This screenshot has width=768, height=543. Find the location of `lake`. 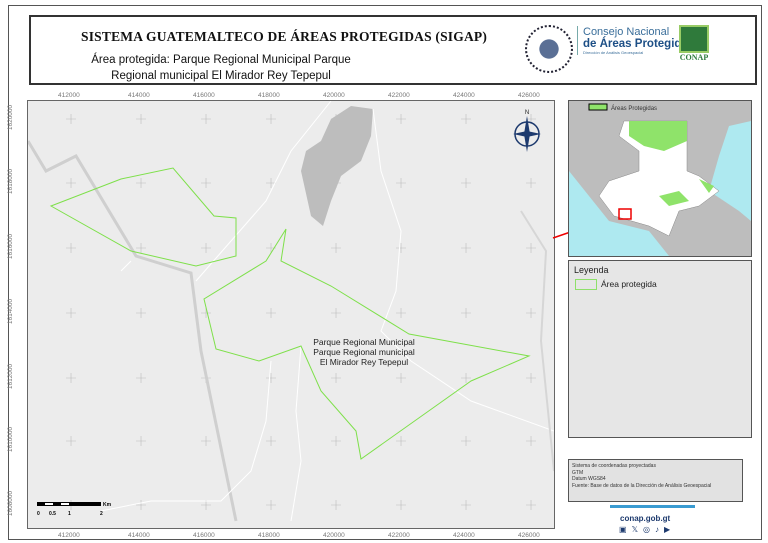

lake is located at coordinates (337, 166).